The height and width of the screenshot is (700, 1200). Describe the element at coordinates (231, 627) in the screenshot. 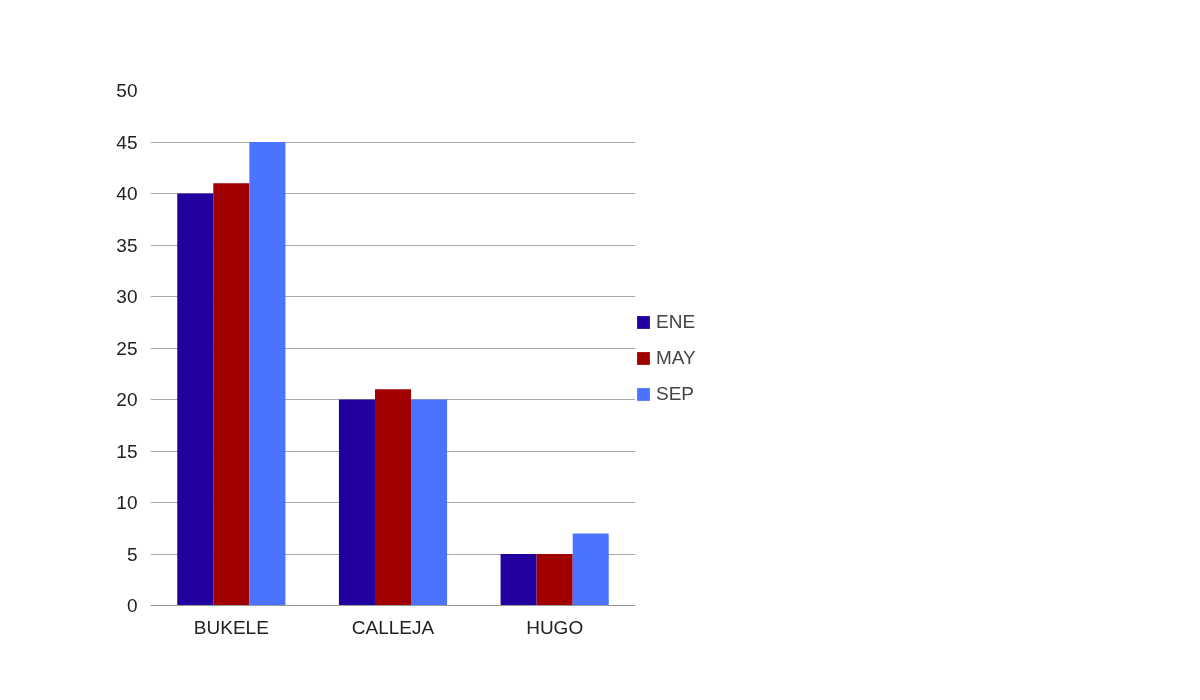

I see `x-tick-label: BUKELE` at that location.